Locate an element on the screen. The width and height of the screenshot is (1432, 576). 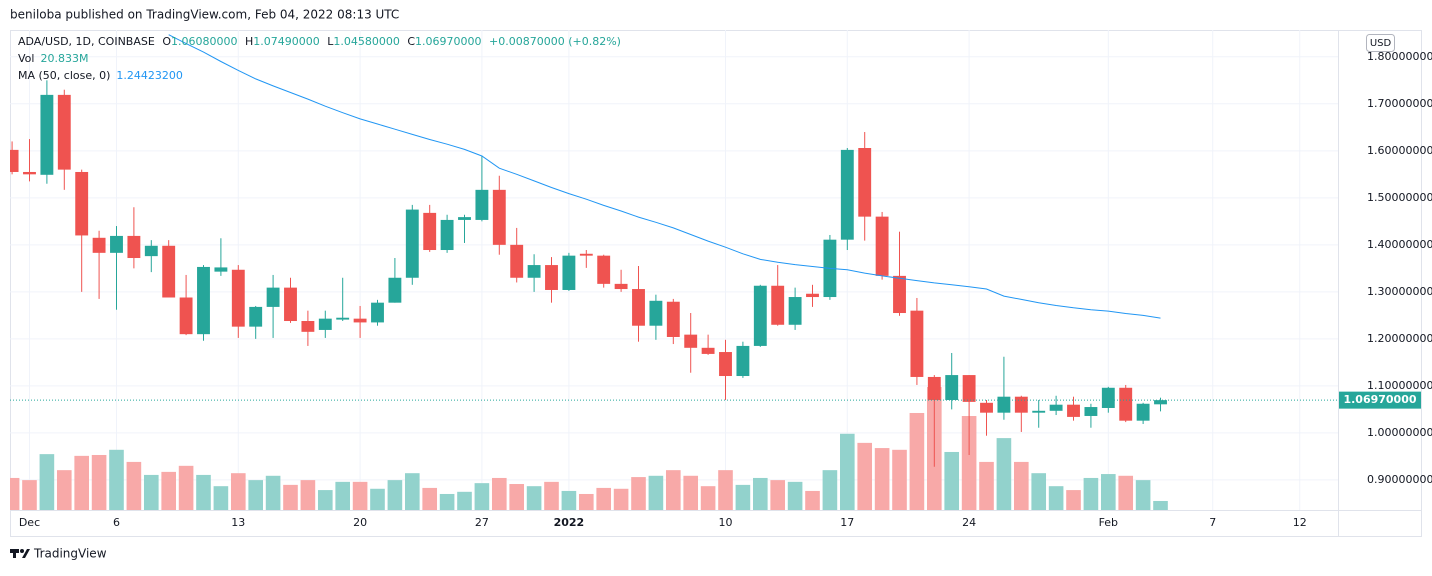
volume-legend: Vol 20.833M is located at coordinates (53, 58).